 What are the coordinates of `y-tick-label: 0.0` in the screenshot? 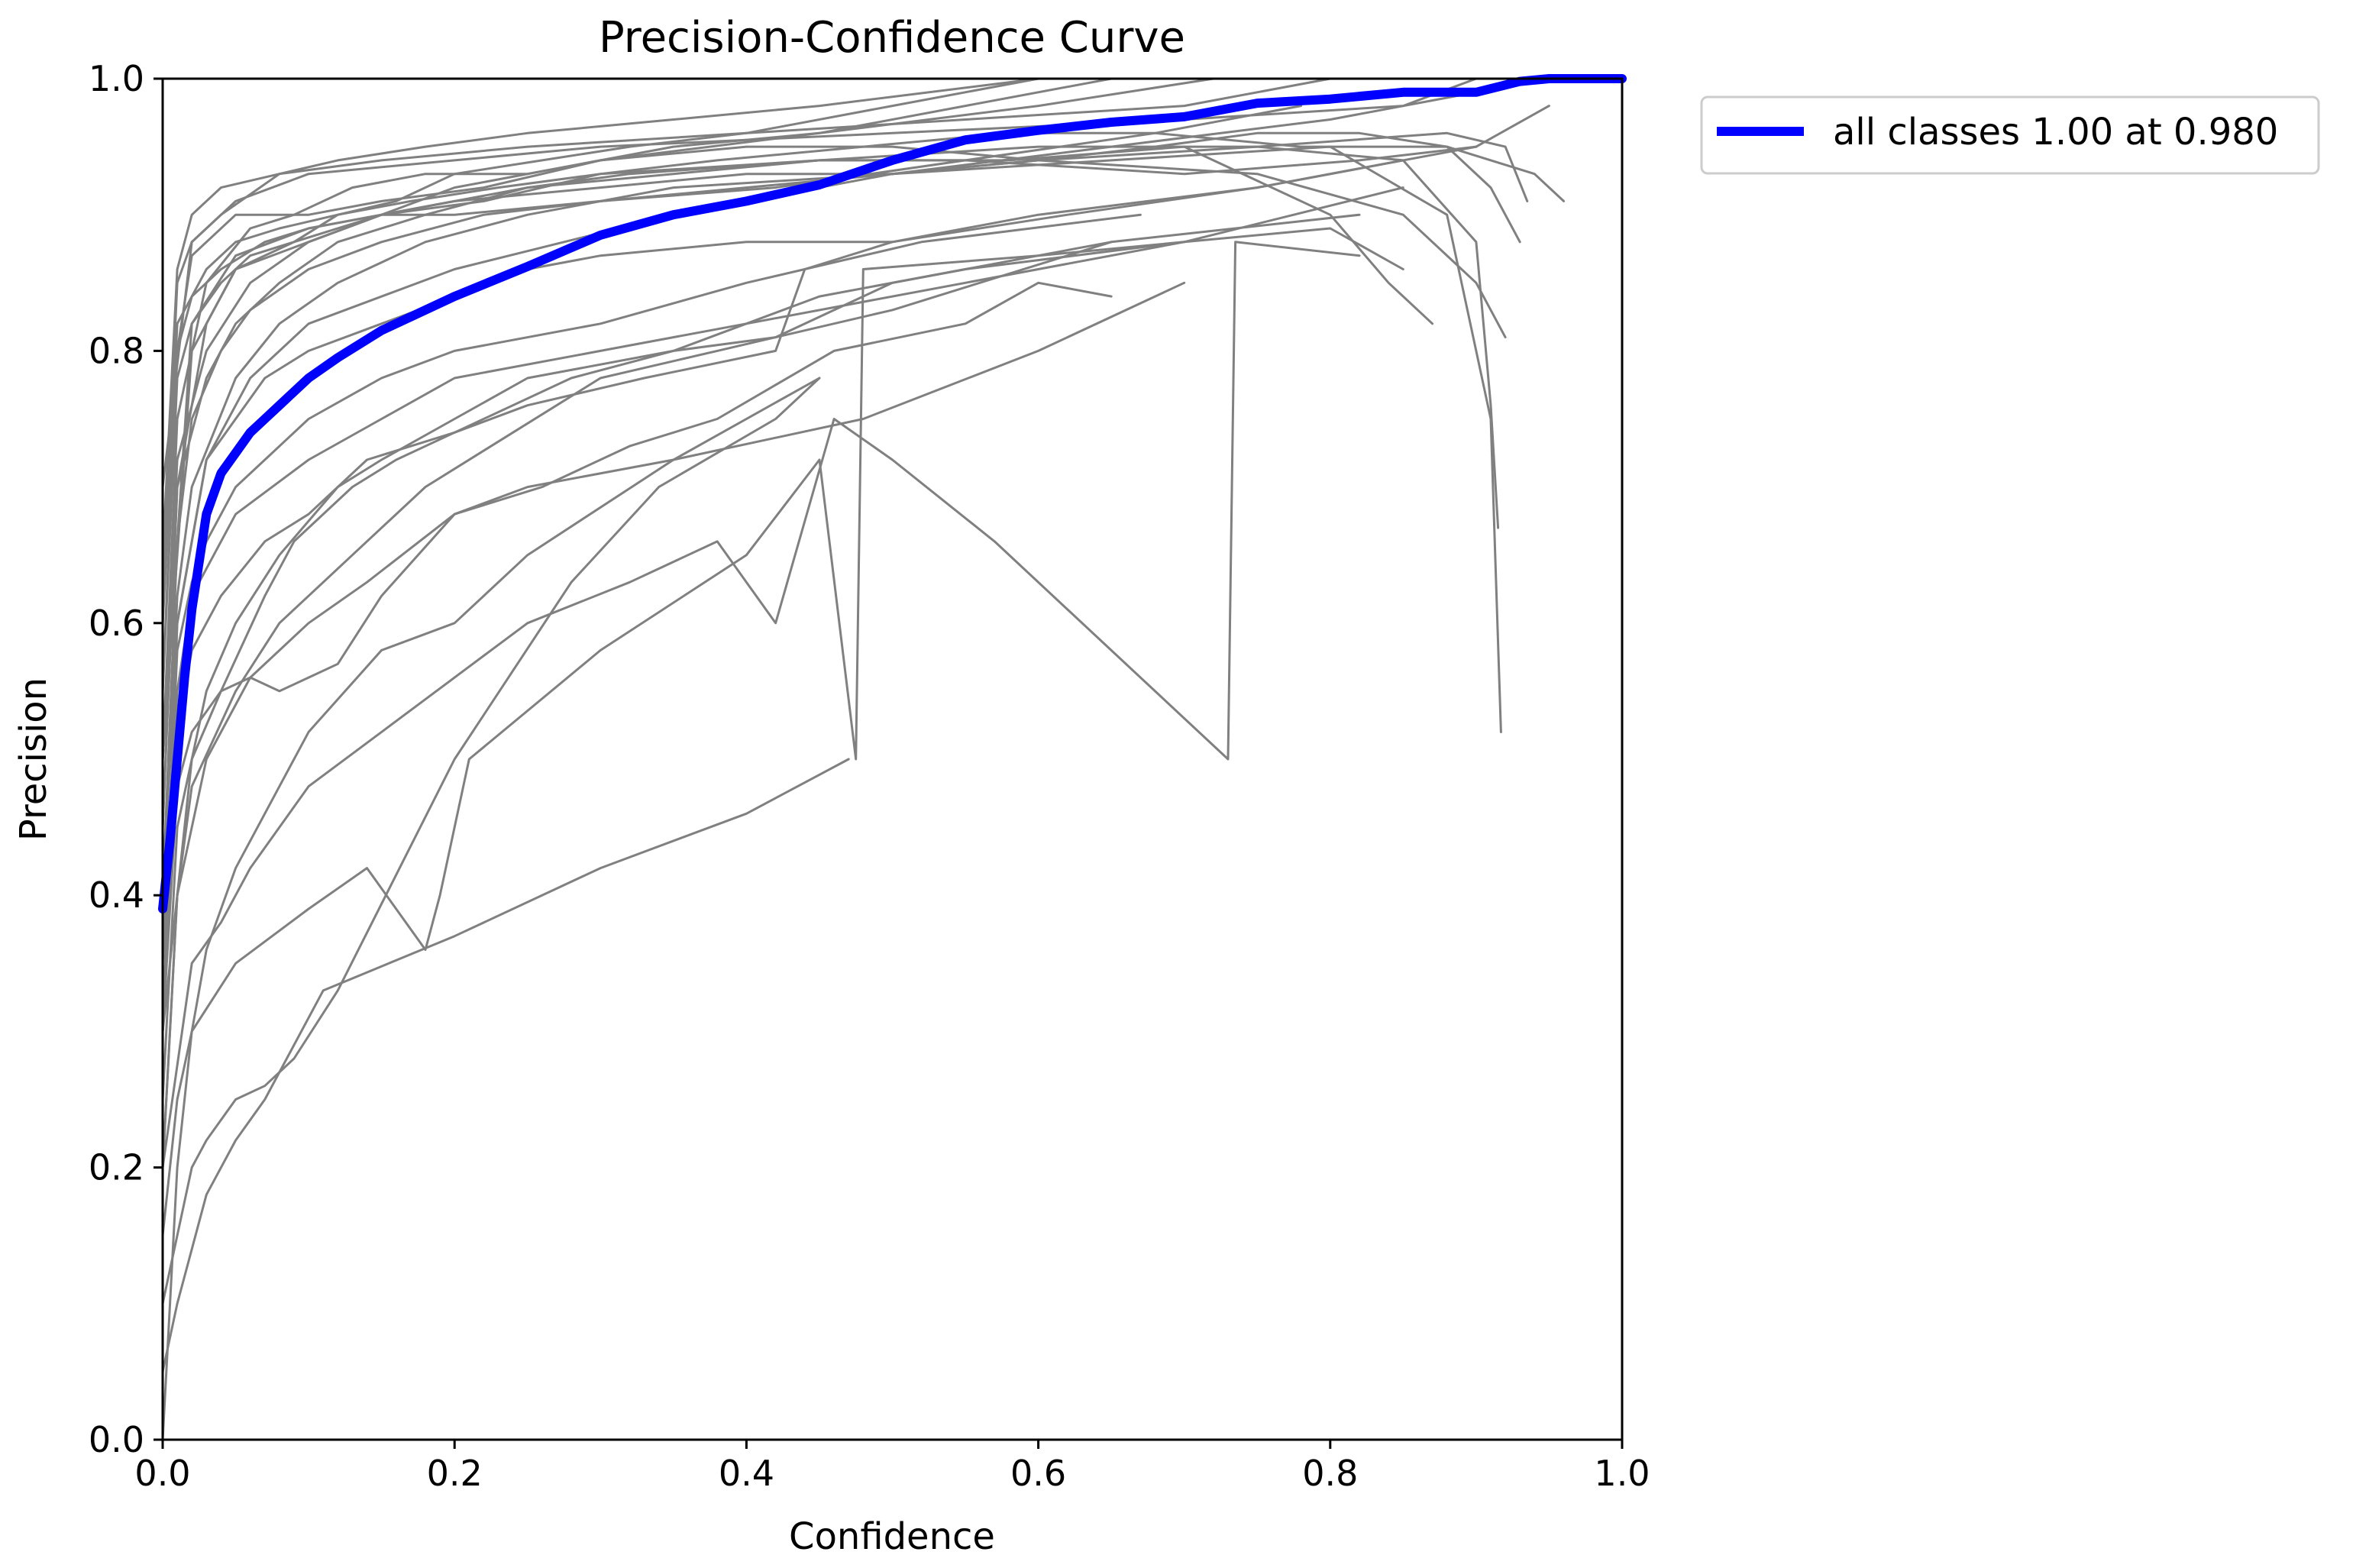 It's located at (116, 1439).